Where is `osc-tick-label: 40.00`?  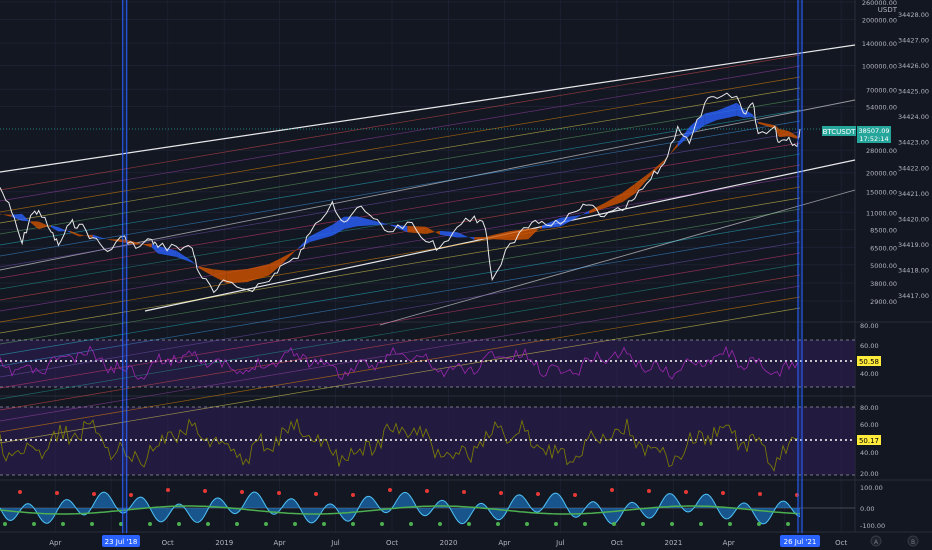 osc-tick-label: 40.00 is located at coordinates (869, 453).